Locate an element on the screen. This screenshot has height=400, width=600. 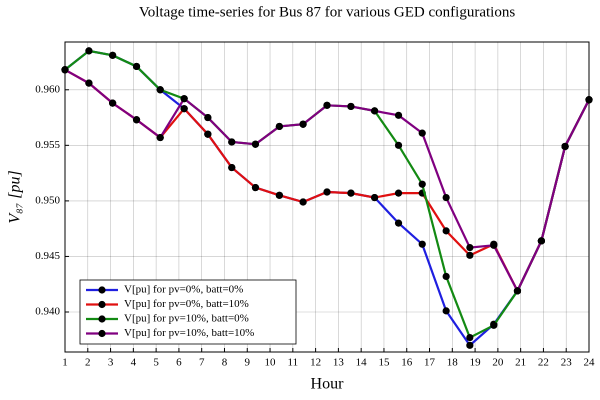
y-tick-label: 0.955 is located at coordinates (47, 145).